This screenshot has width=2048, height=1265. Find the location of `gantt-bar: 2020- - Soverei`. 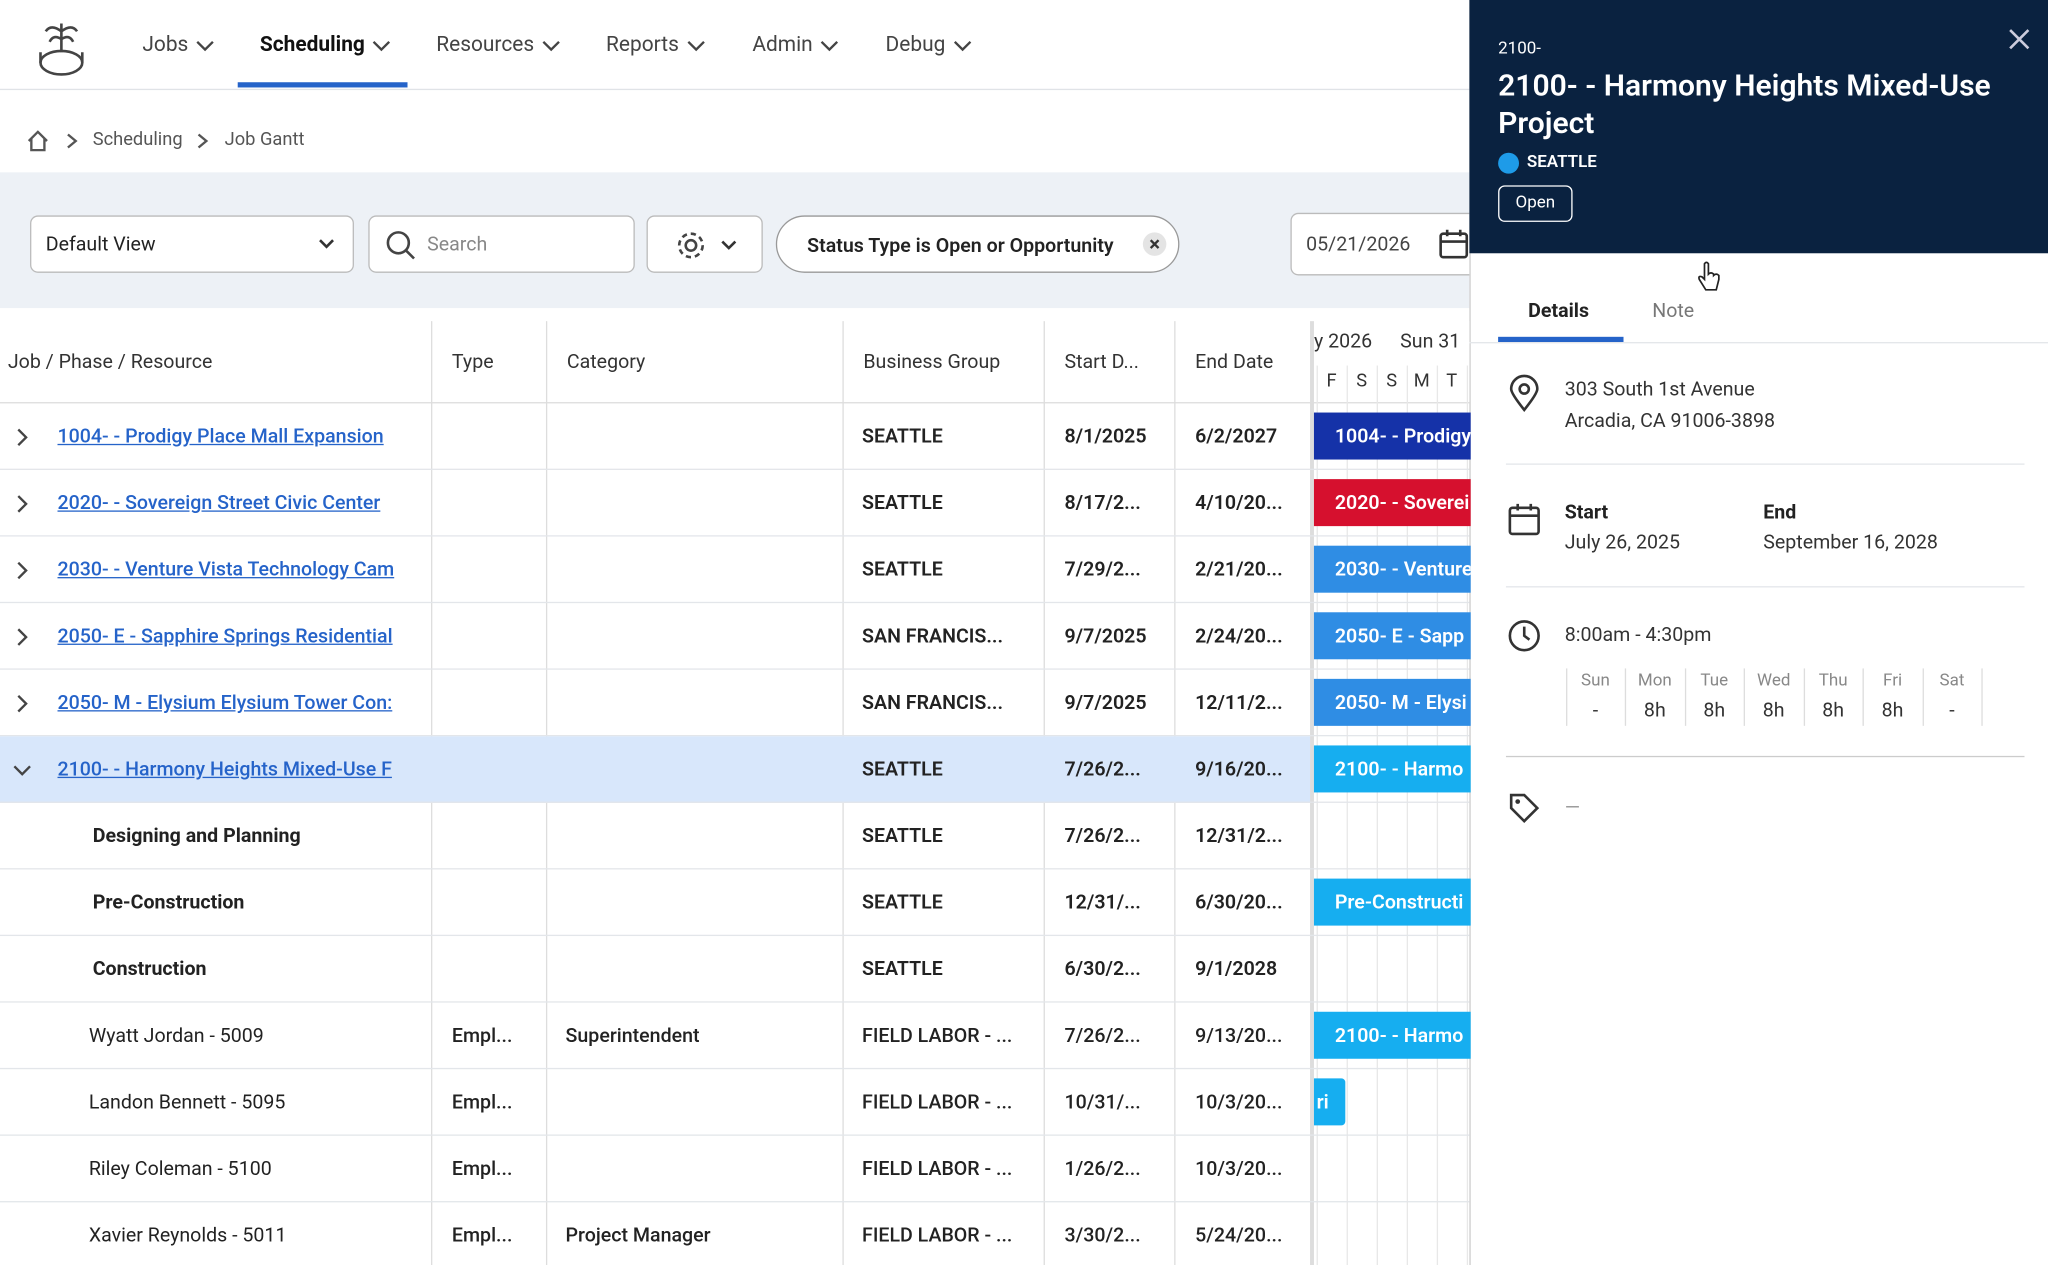

gantt-bar: 2020- - Soverei is located at coordinates (1392, 503).